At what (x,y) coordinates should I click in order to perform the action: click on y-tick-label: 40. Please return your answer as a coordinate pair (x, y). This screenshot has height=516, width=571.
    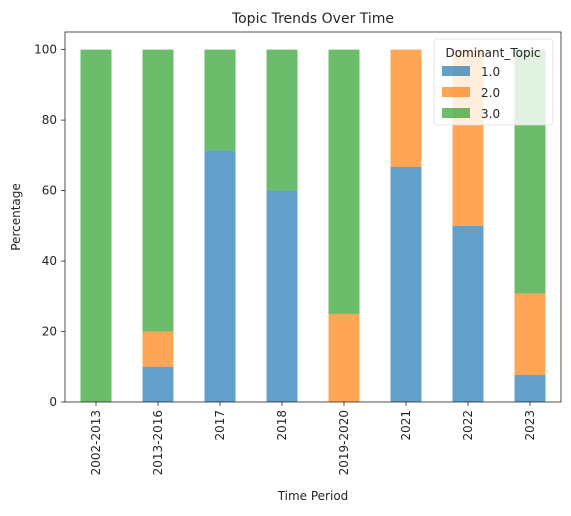
    Looking at the image, I should click on (49, 261).